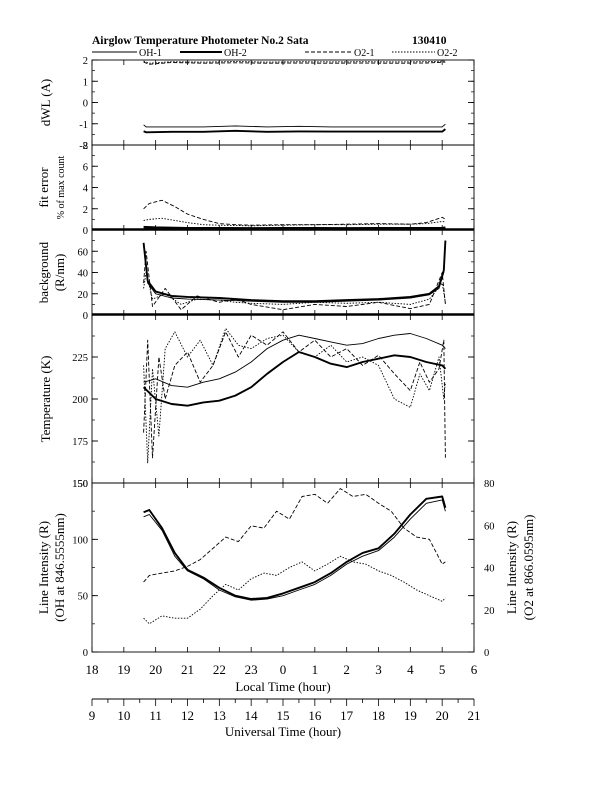  Describe the element at coordinates (123, 715) in the screenshot. I see `xtick-label-ut: 10` at that location.